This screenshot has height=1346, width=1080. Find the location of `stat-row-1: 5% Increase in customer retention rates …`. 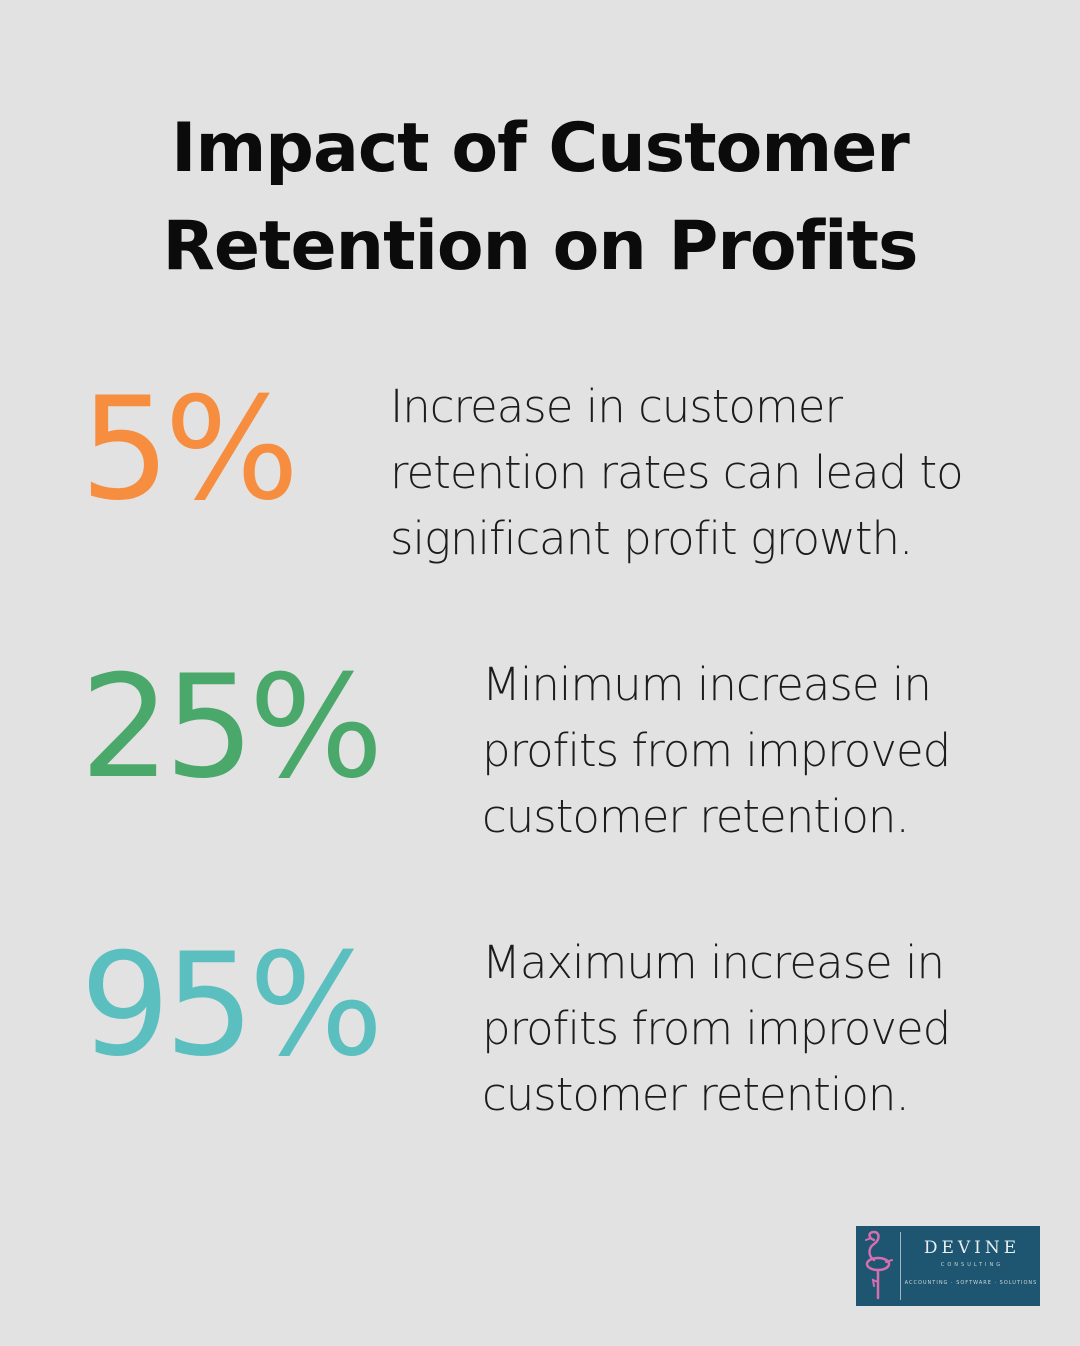

stat-row-1: 5% Increase in customer retention rates … is located at coordinates (540, 470).